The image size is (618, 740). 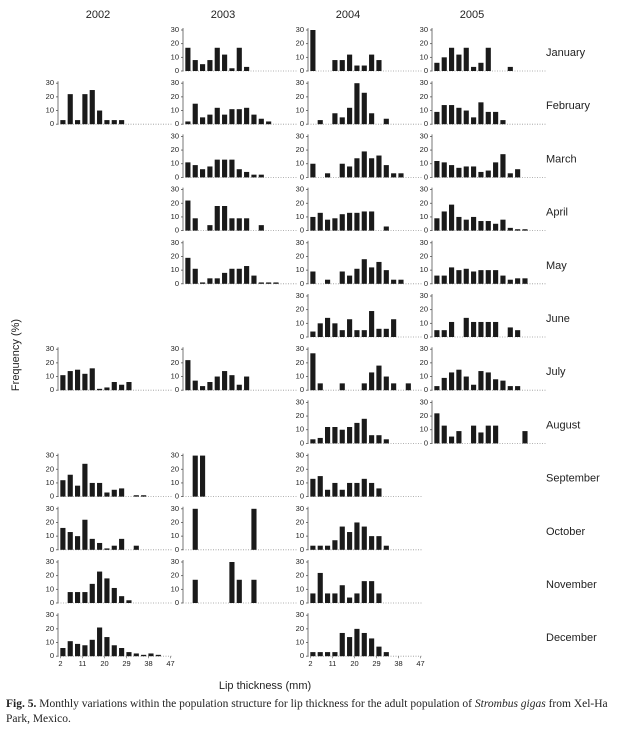 I want to click on x-tick-label: 47, so click(x=170, y=663).